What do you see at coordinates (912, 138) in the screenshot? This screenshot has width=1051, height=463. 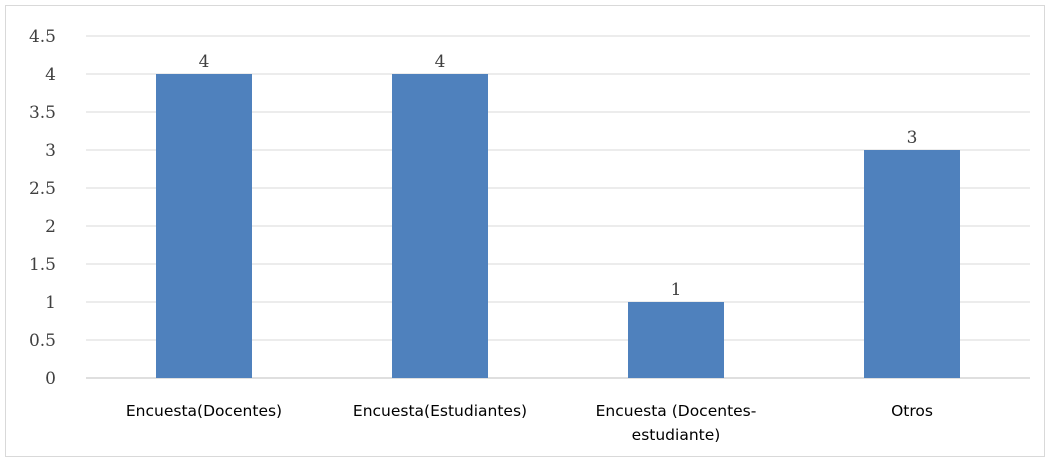 I see `data-label: 3` at bounding box center [912, 138].